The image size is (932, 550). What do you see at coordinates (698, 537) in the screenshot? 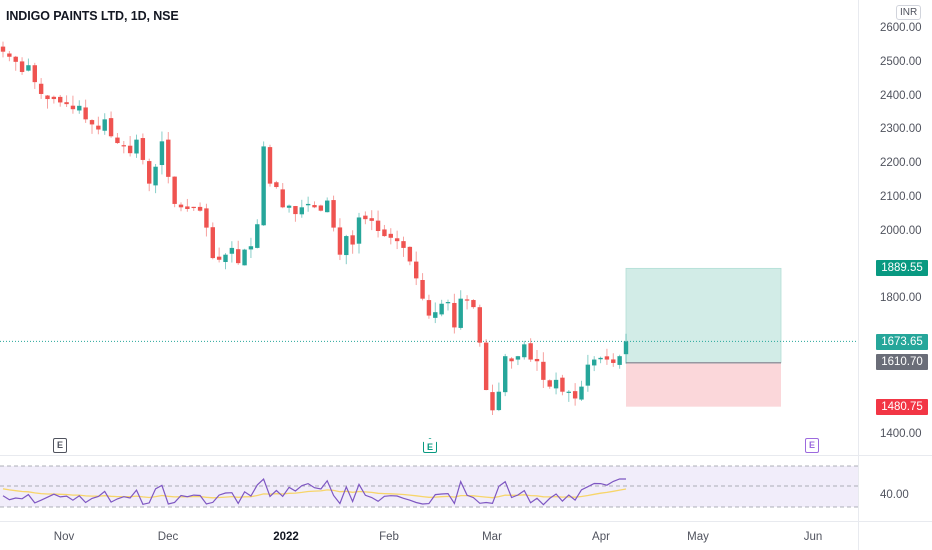
I see `time-axis-label: May` at bounding box center [698, 537].